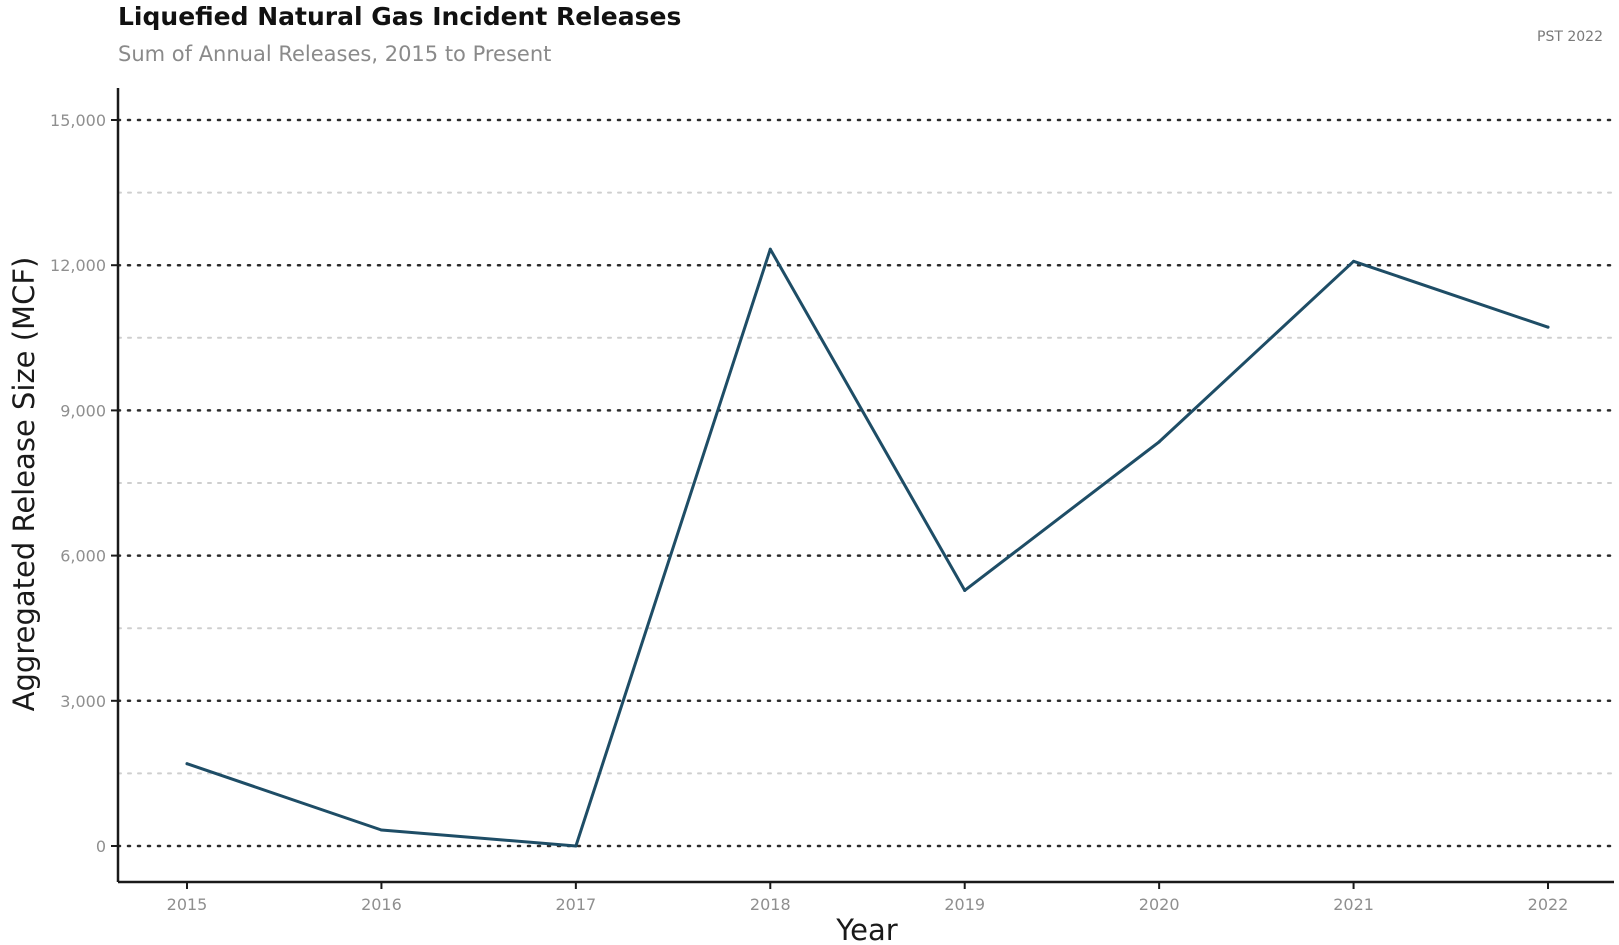  I want to click on x-axis-ticks: 2015 2016 2017 2018 2019 2020 2021 2022, so click(868, 898).